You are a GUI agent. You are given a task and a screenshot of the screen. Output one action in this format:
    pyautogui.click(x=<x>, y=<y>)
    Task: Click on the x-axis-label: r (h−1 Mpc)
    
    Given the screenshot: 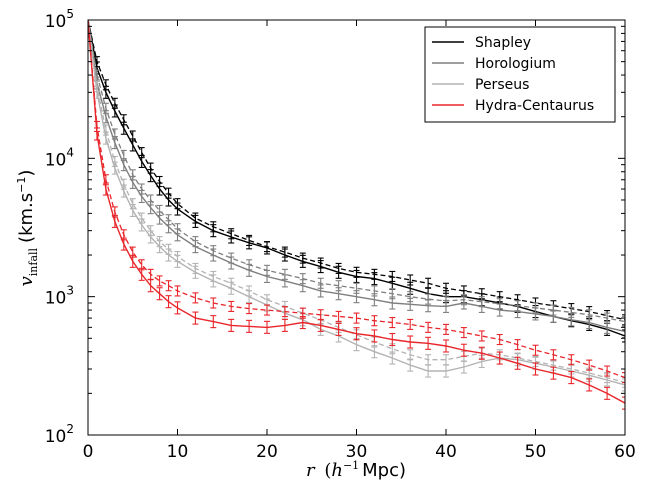 What is the action you would take?
    pyautogui.click(x=356, y=470)
    